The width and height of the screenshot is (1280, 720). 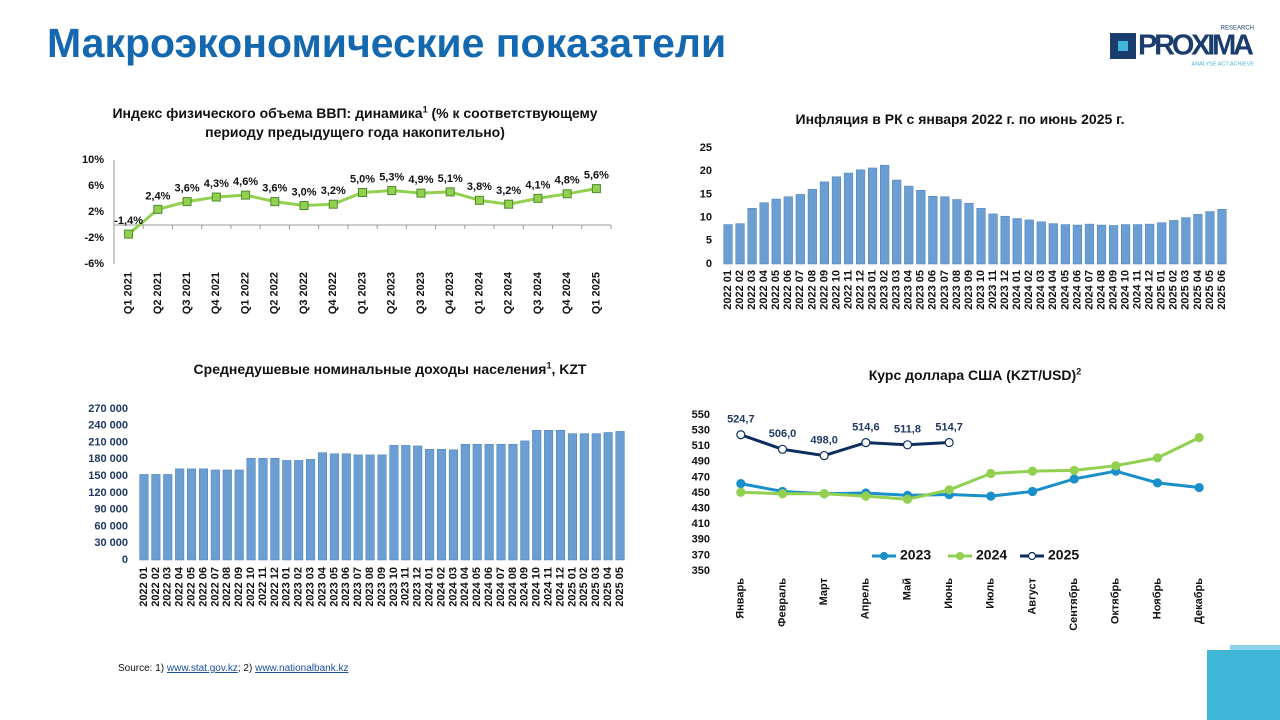 I want to click on data-label: 3,0%, so click(x=303, y=192).